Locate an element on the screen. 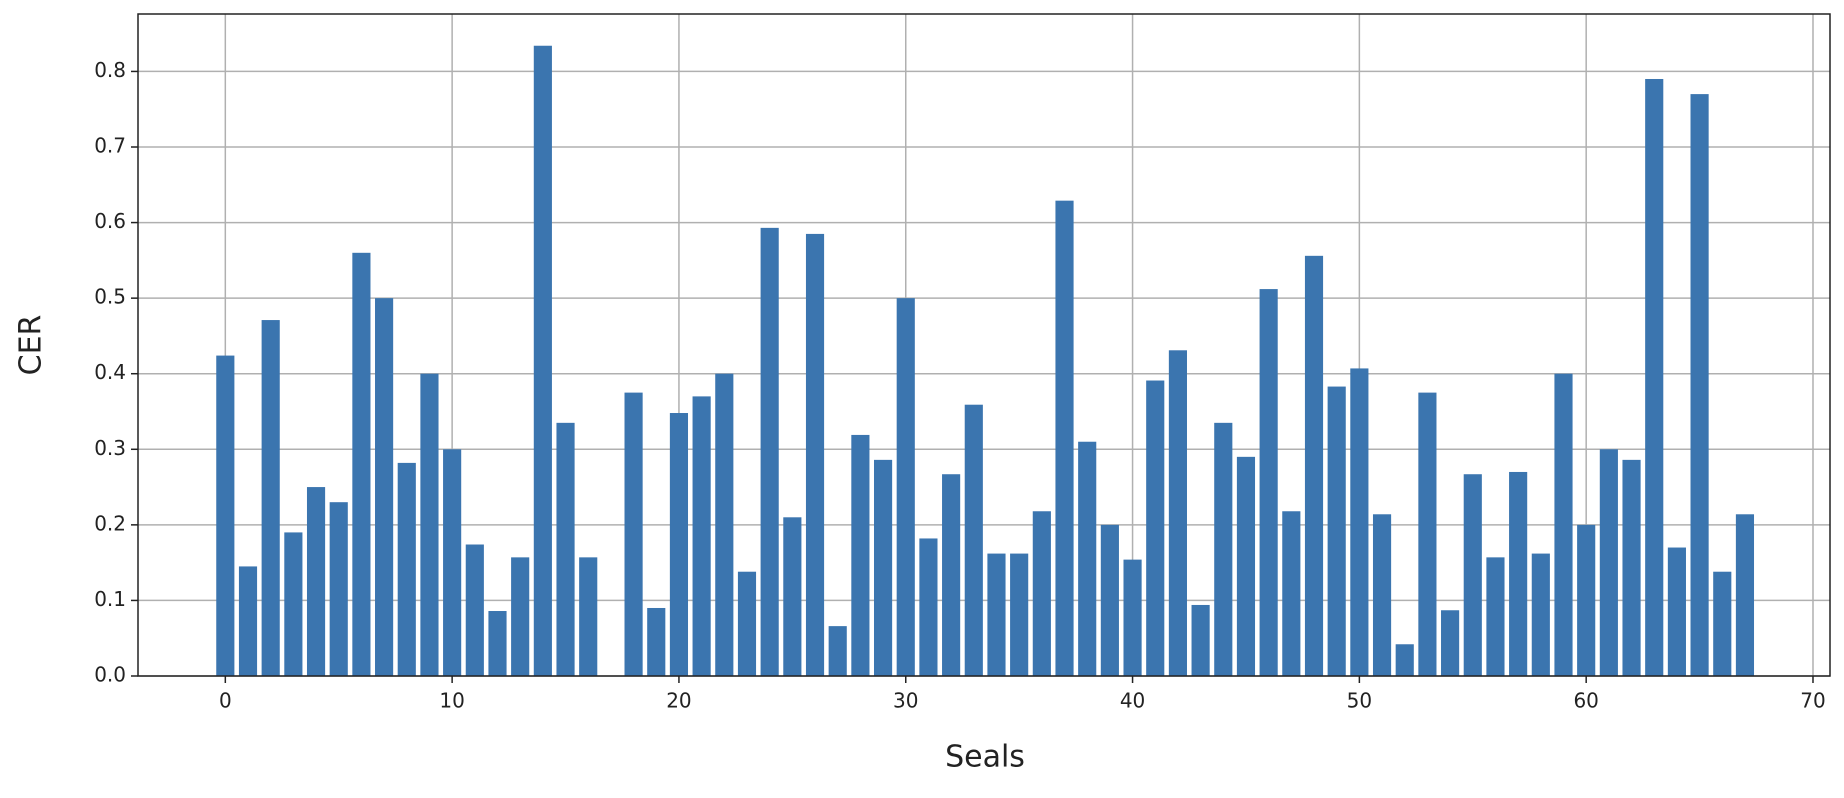 This screenshot has width=1844, height=798. y-tick-label: 0.2 is located at coordinates (110, 523).